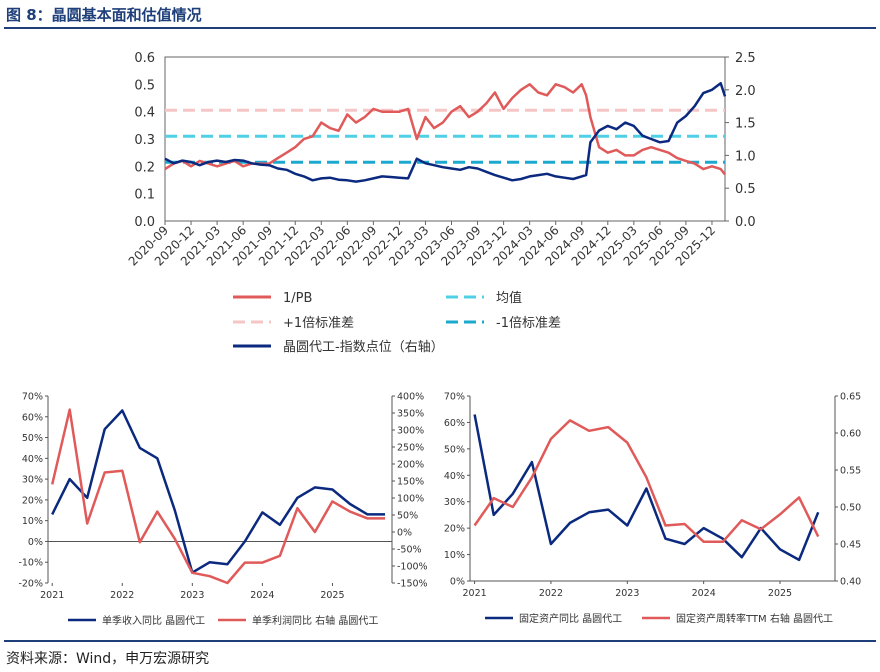  I want to click on valuation-right-tick-label: 0.0, so click(745, 222).